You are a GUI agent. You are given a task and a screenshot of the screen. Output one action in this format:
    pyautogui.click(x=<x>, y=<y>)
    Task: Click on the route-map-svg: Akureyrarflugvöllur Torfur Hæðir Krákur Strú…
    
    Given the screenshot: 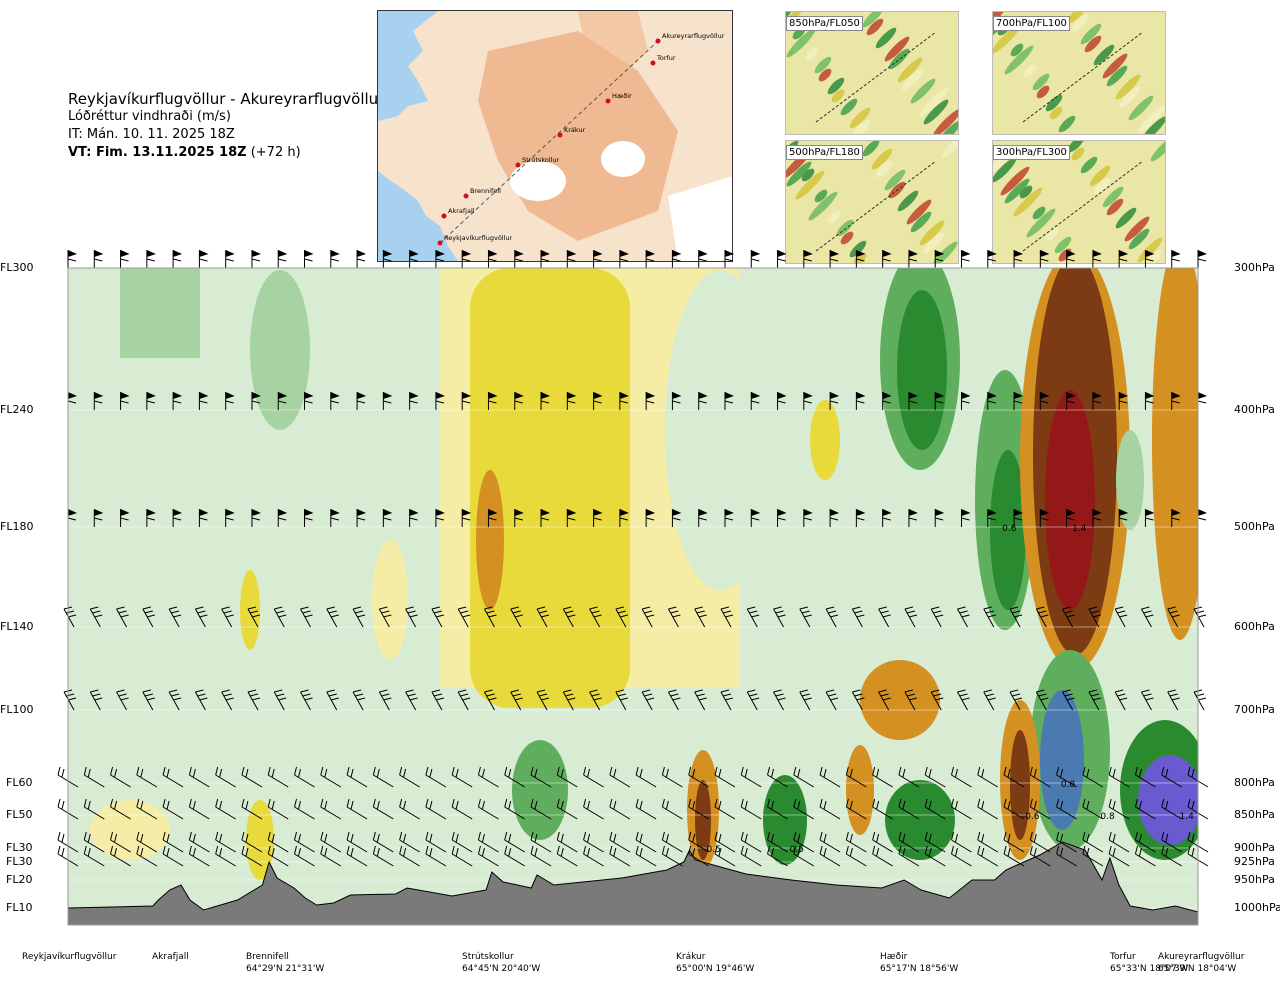 What is the action you would take?
    pyautogui.click(x=555, y=136)
    